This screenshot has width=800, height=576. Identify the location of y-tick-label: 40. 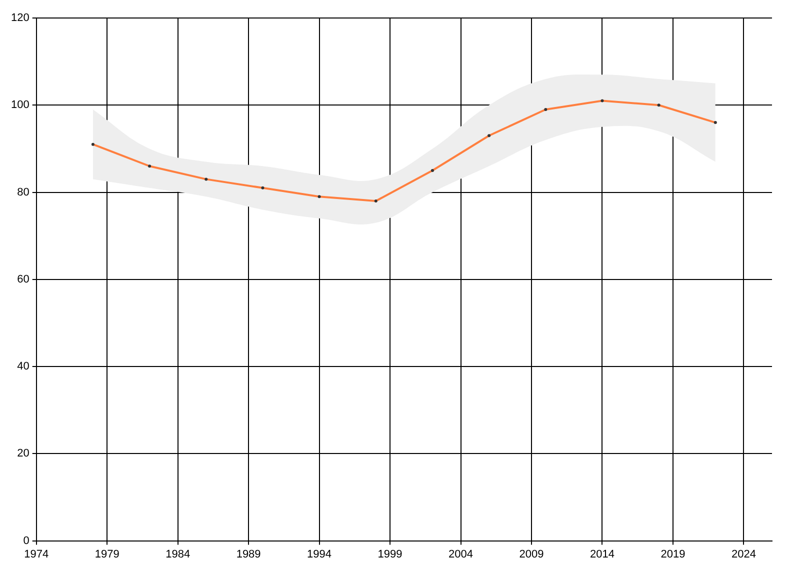
(23, 366).